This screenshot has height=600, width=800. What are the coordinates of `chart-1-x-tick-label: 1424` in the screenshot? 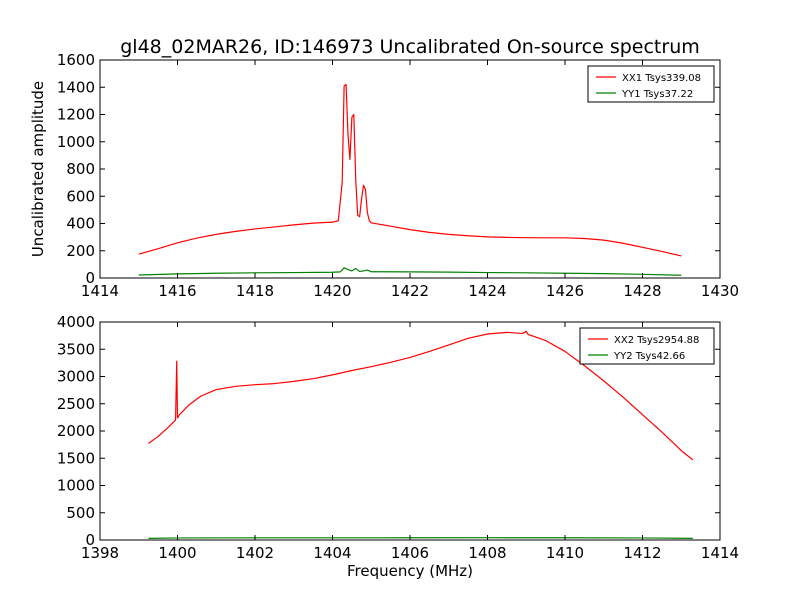 It's located at (487, 291).